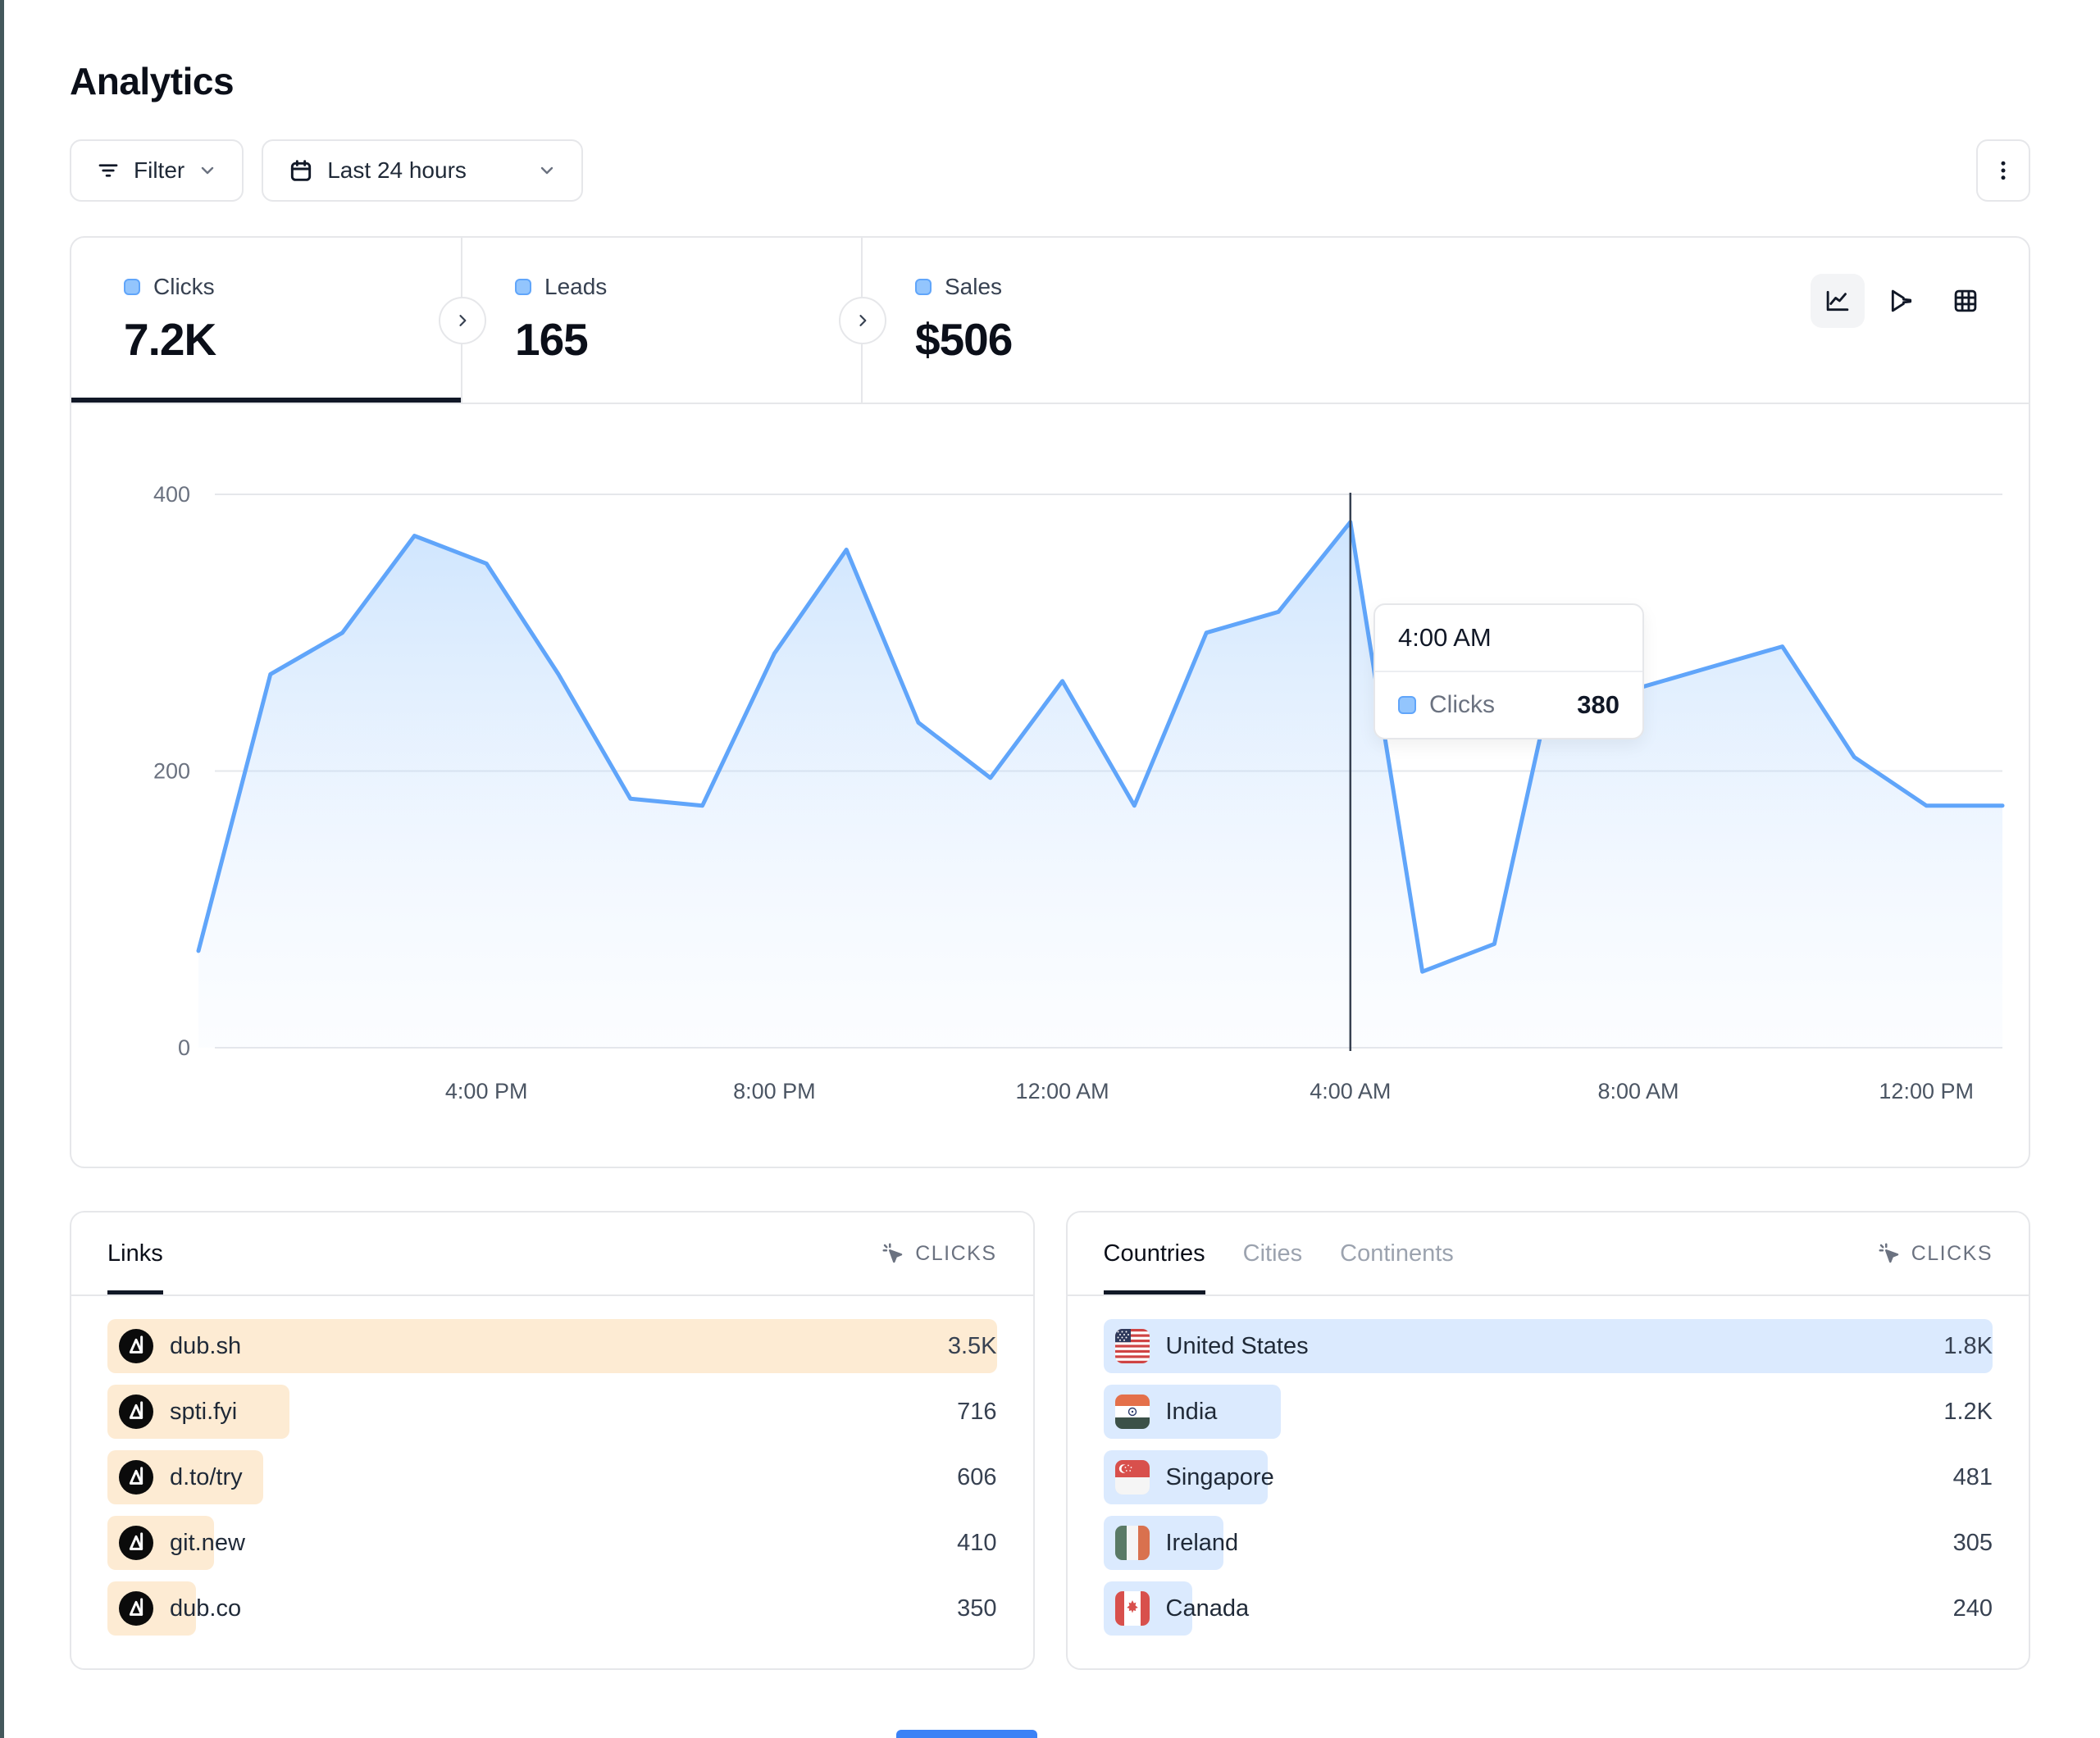 This screenshot has height=1738, width=2100. Describe the element at coordinates (1935, 1253) in the screenshot. I see `countries-sort-by-clicks-button: CLICKS` at that location.